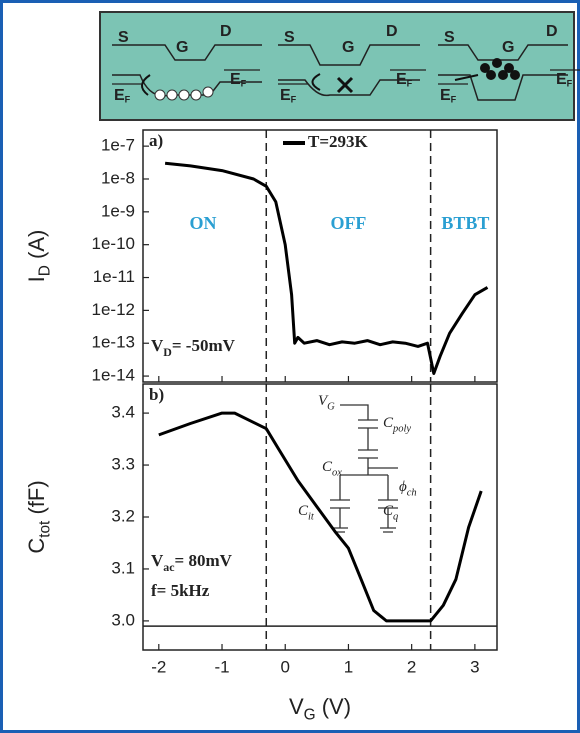 This screenshot has height=733, width=580. Describe the element at coordinates (364, 468) in the screenshot. I see `circuit` at that location.